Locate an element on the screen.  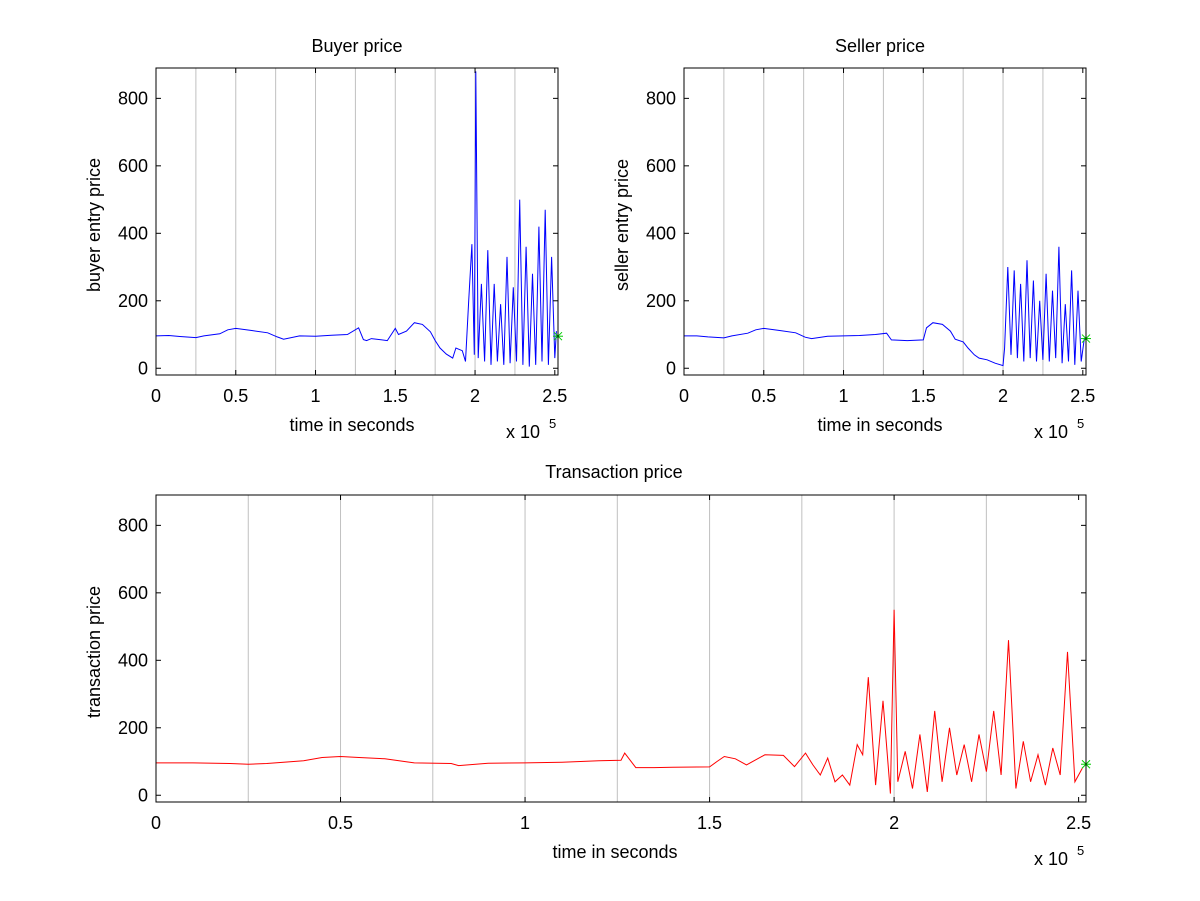
chart-title: Buyer price is located at coordinates (356, 46).